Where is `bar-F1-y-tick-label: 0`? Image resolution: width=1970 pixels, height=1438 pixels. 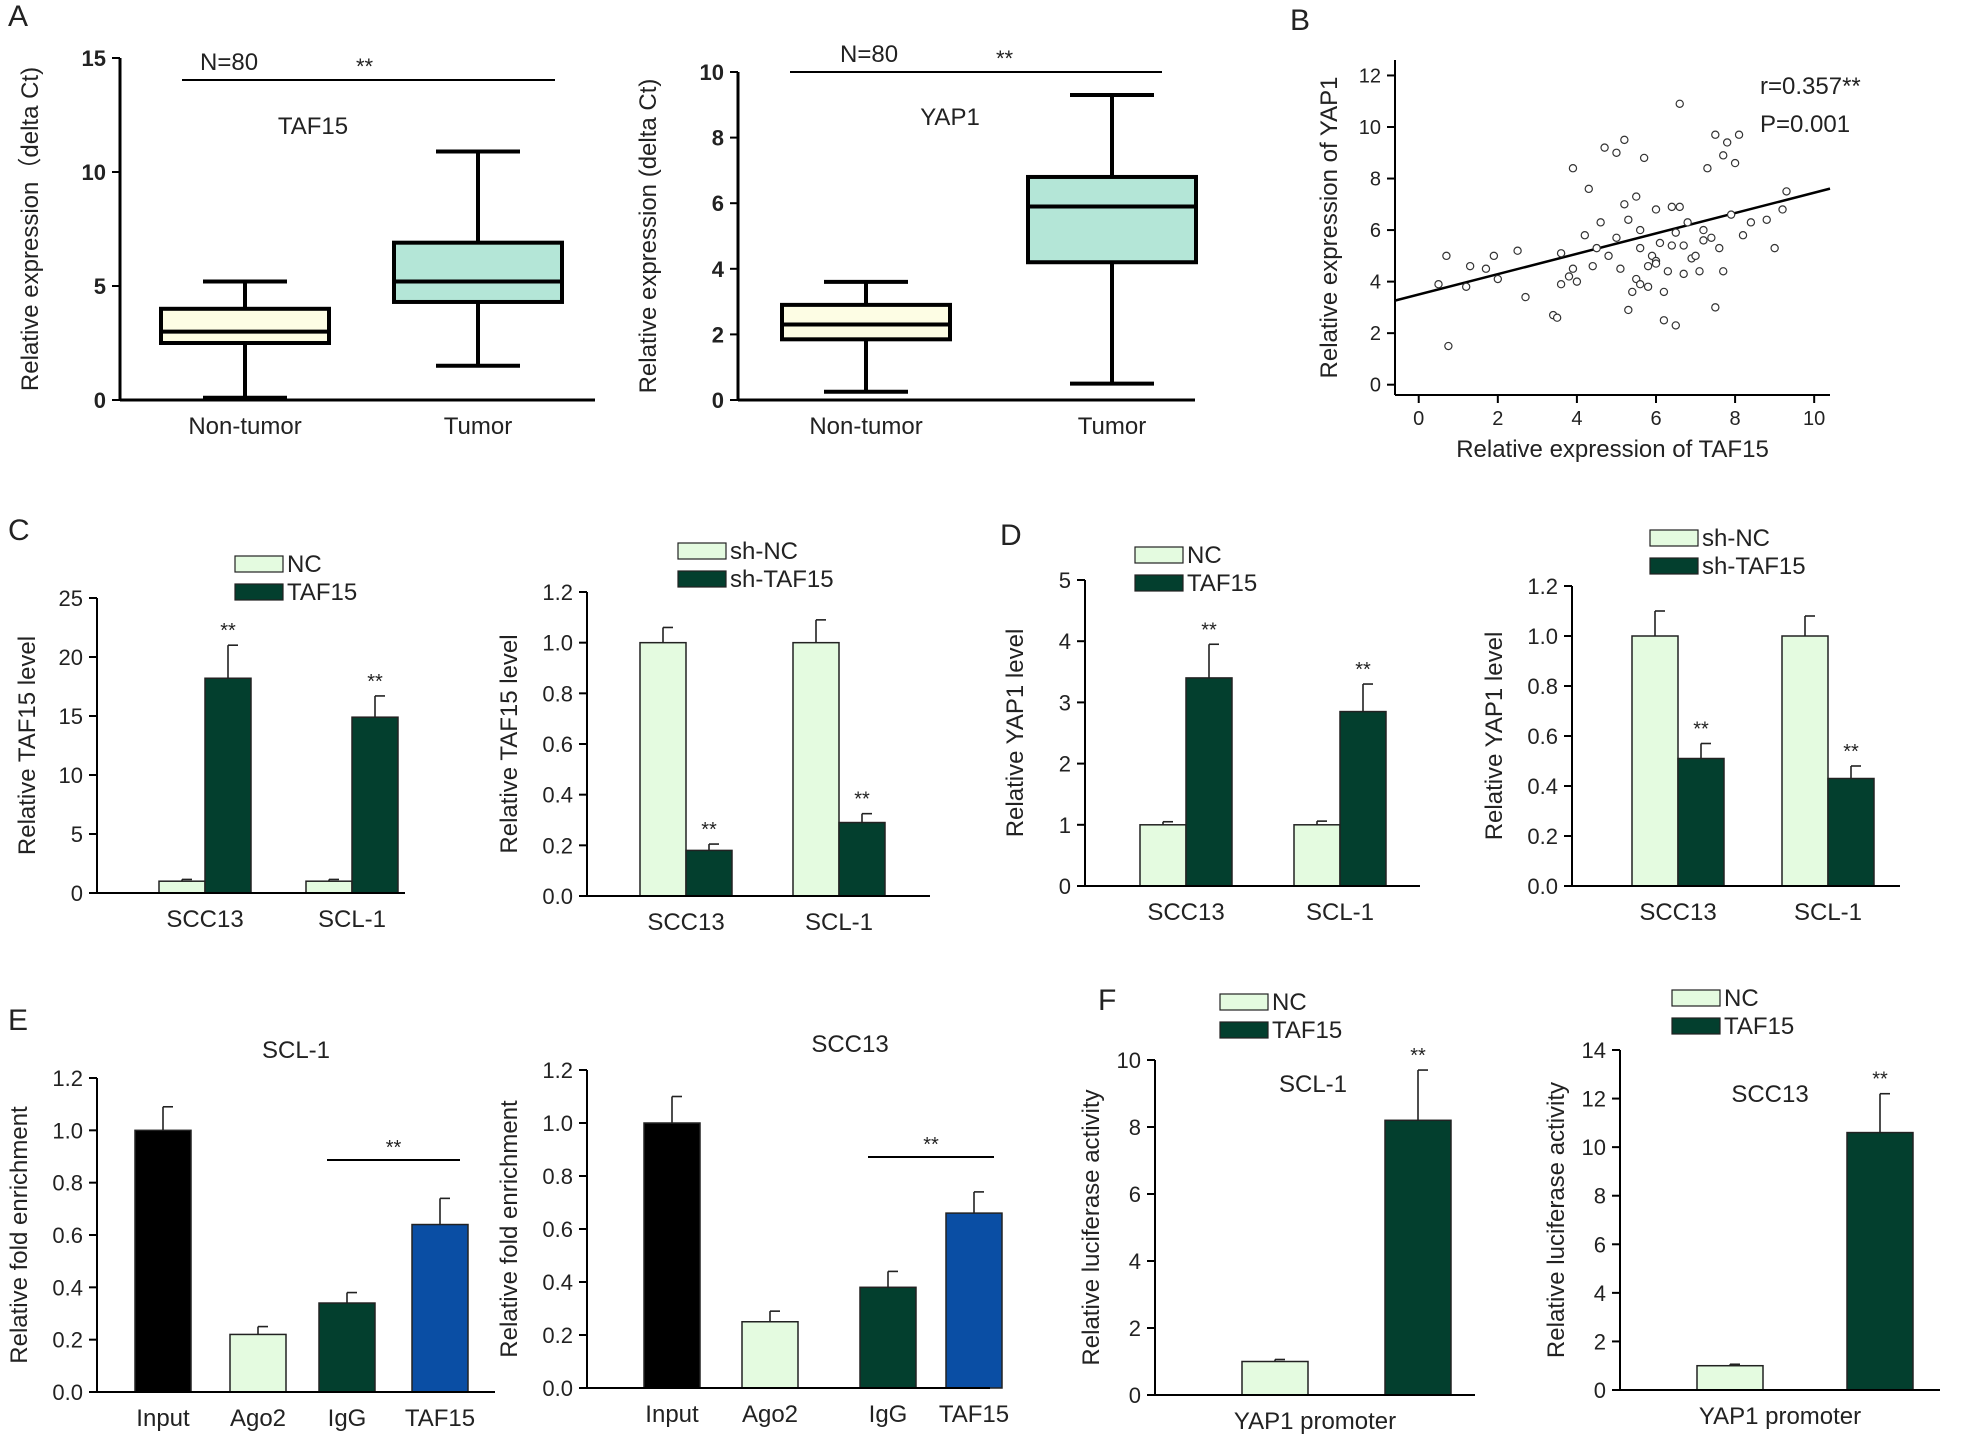
bar-F1-y-tick-label: 0 is located at coordinates (1135, 1395).